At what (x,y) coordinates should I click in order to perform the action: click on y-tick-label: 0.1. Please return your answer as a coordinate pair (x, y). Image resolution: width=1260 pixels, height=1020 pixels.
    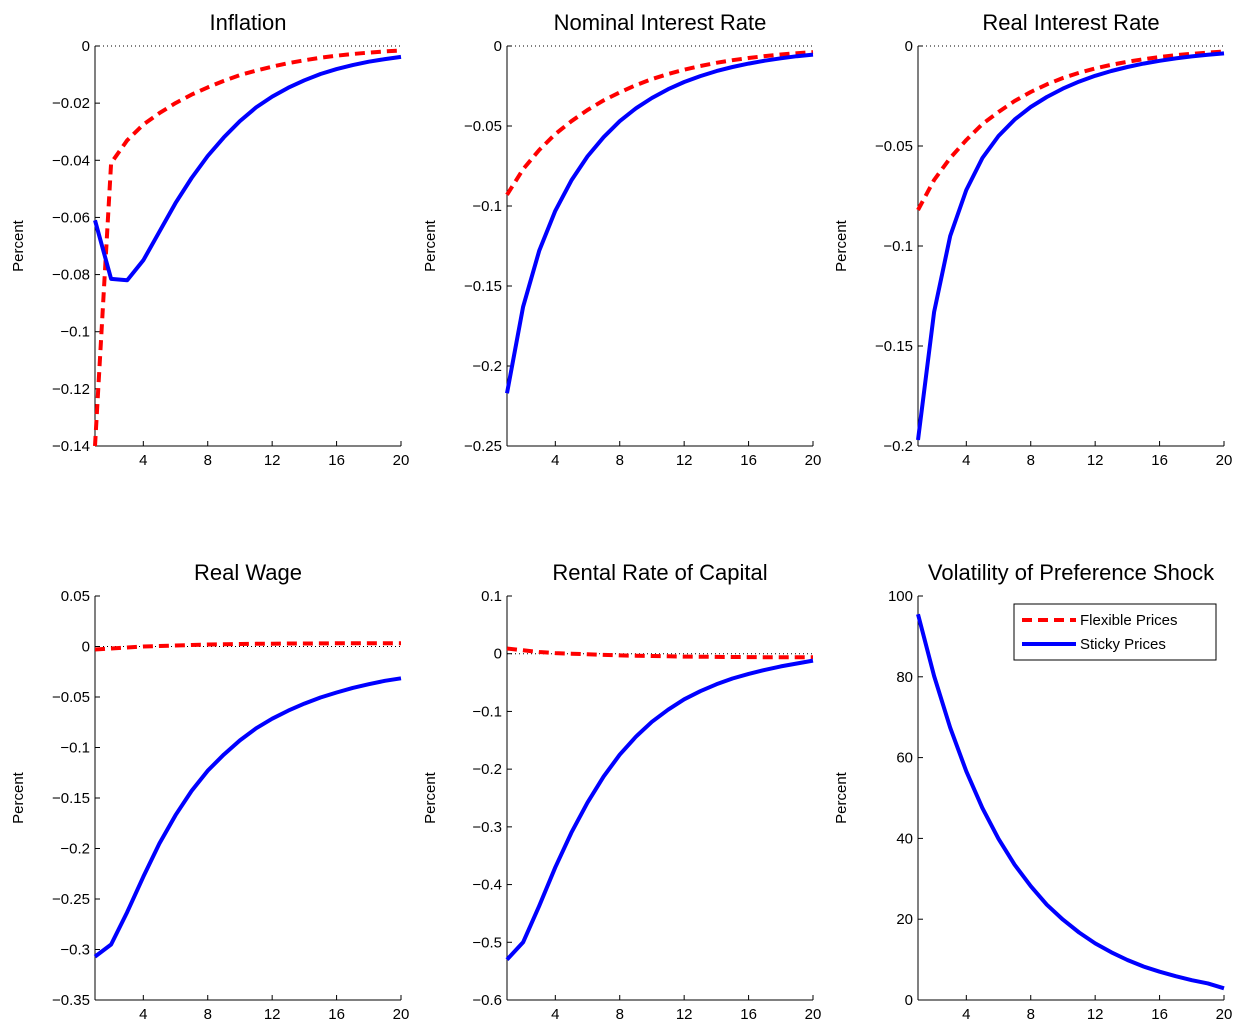
    Looking at the image, I should click on (491, 596).